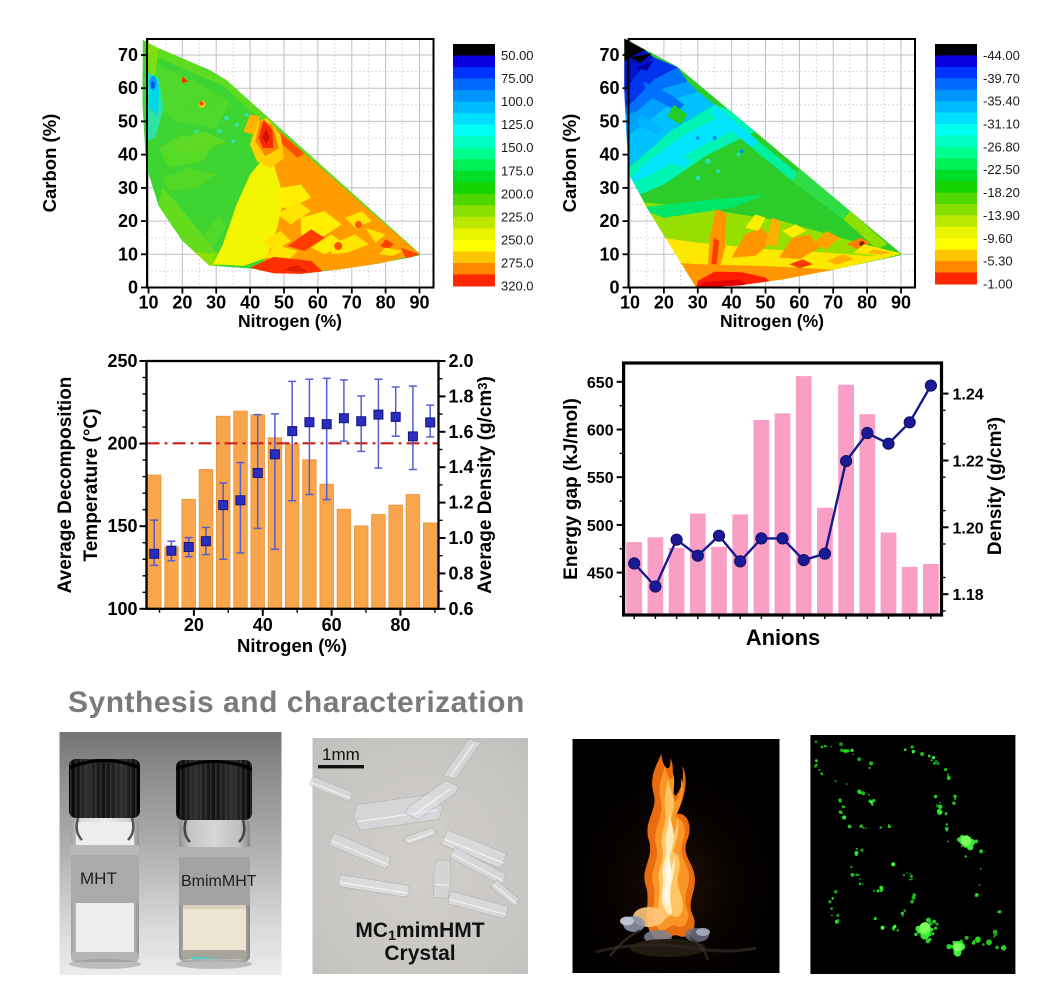 The width and height of the screenshot is (1059, 986). Describe the element at coordinates (600, 431) in the screenshot. I see `svg-text: 600` at that location.